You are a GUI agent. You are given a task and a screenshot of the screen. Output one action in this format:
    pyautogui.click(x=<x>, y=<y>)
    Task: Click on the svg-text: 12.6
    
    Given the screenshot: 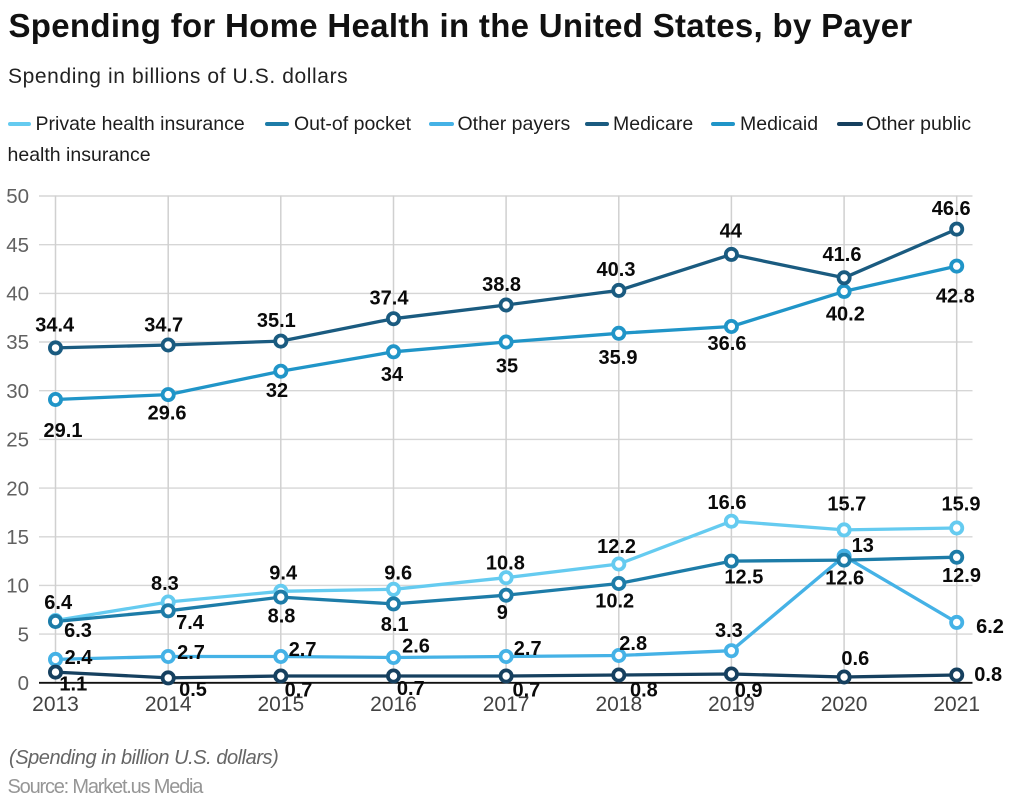 What is the action you would take?
    pyautogui.click(x=844, y=578)
    